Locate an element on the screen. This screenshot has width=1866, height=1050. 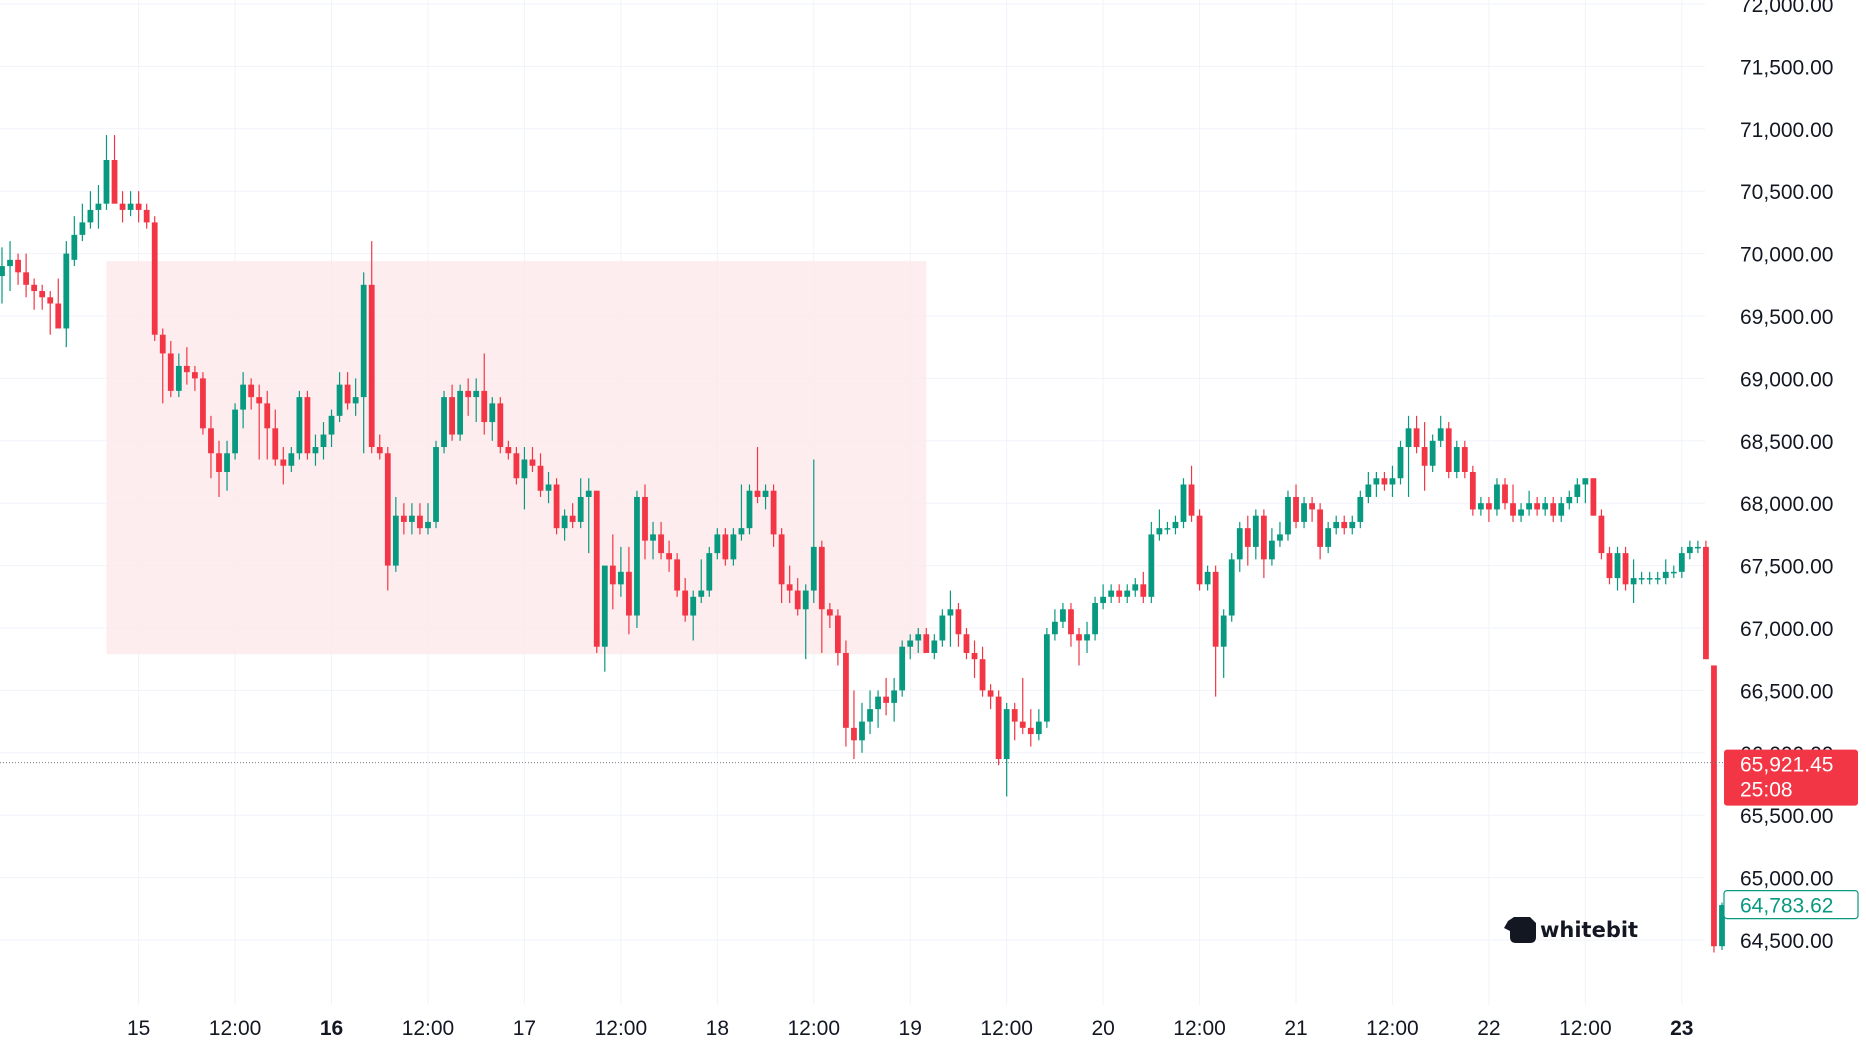
price-tick-label: 65,500.00 is located at coordinates (1786, 816).